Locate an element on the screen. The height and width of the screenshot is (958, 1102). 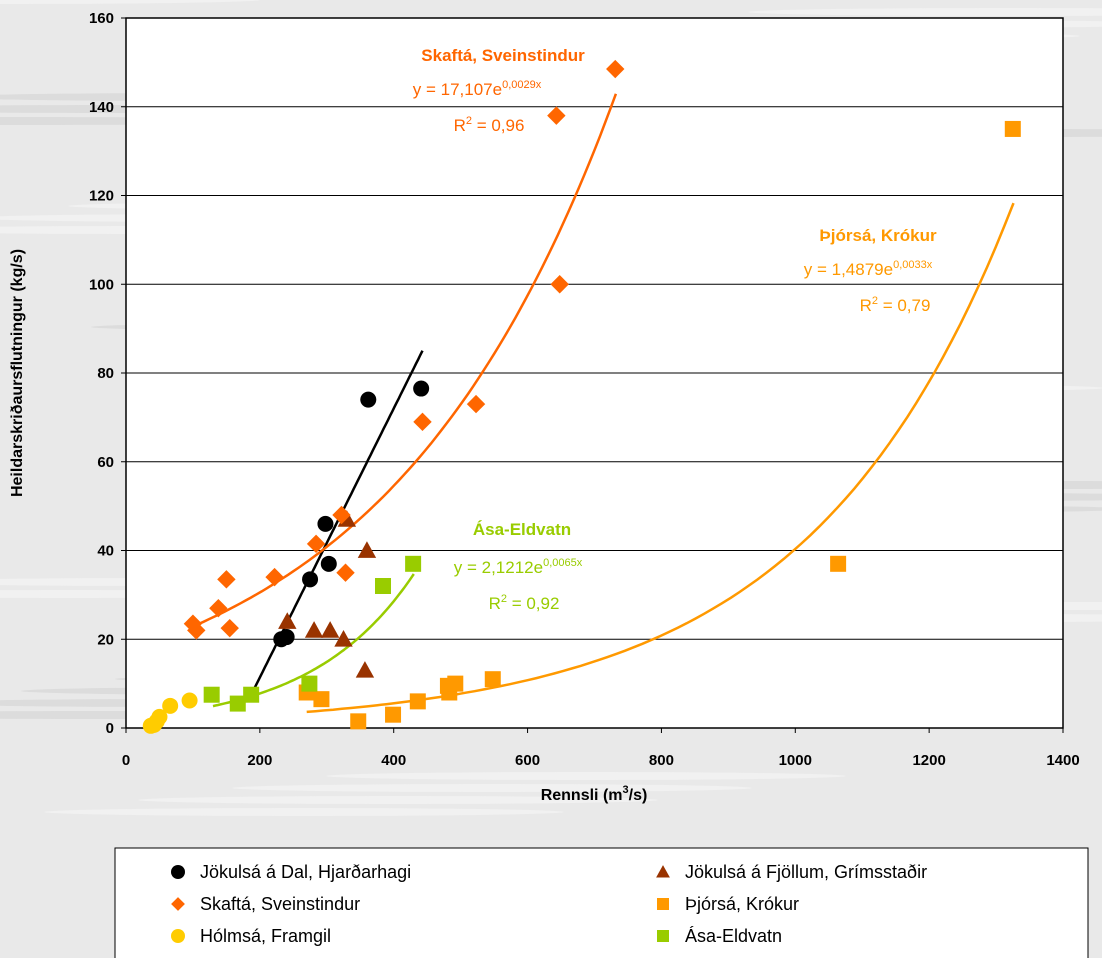
y-tick-label: 20 is located at coordinates (105, 639).